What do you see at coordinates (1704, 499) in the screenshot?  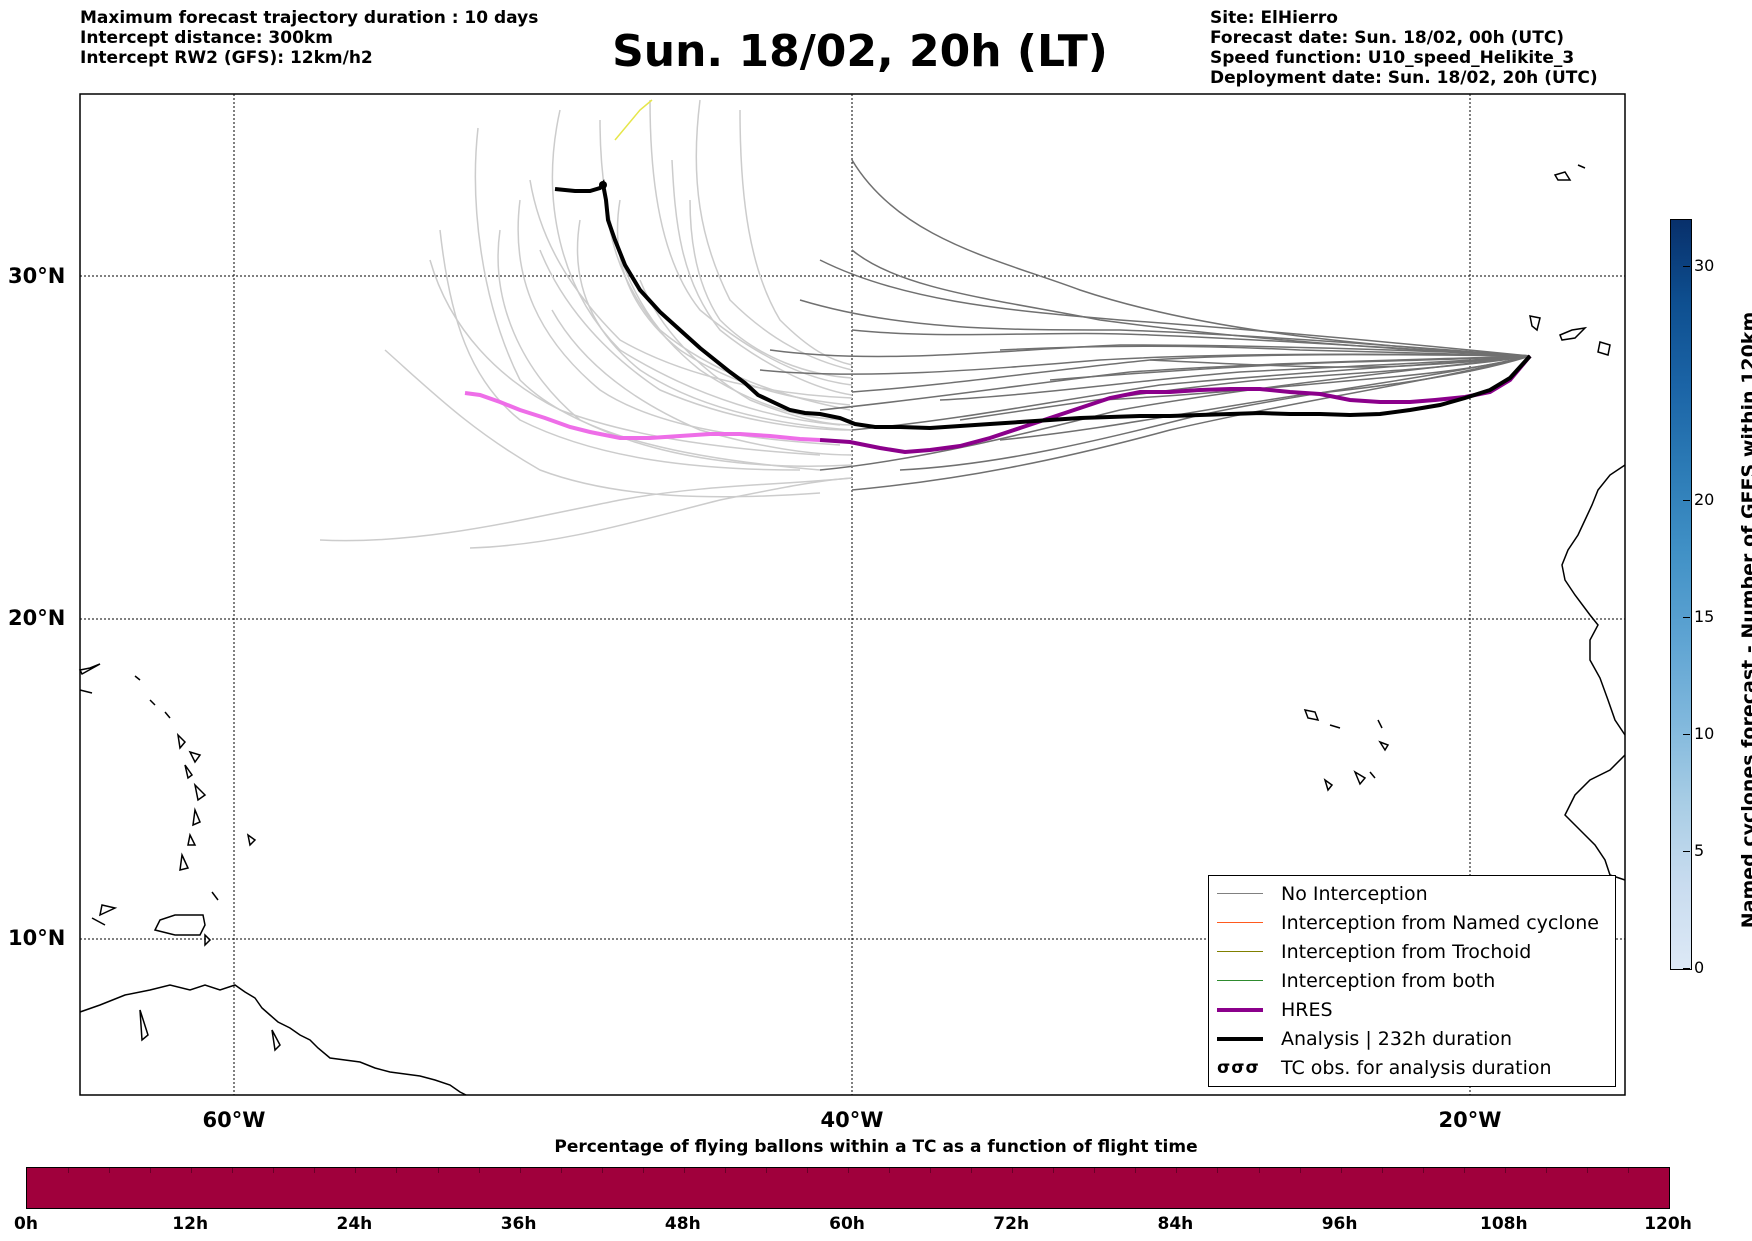 I see `colorbar-tick-label: 20` at bounding box center [1704, 499].